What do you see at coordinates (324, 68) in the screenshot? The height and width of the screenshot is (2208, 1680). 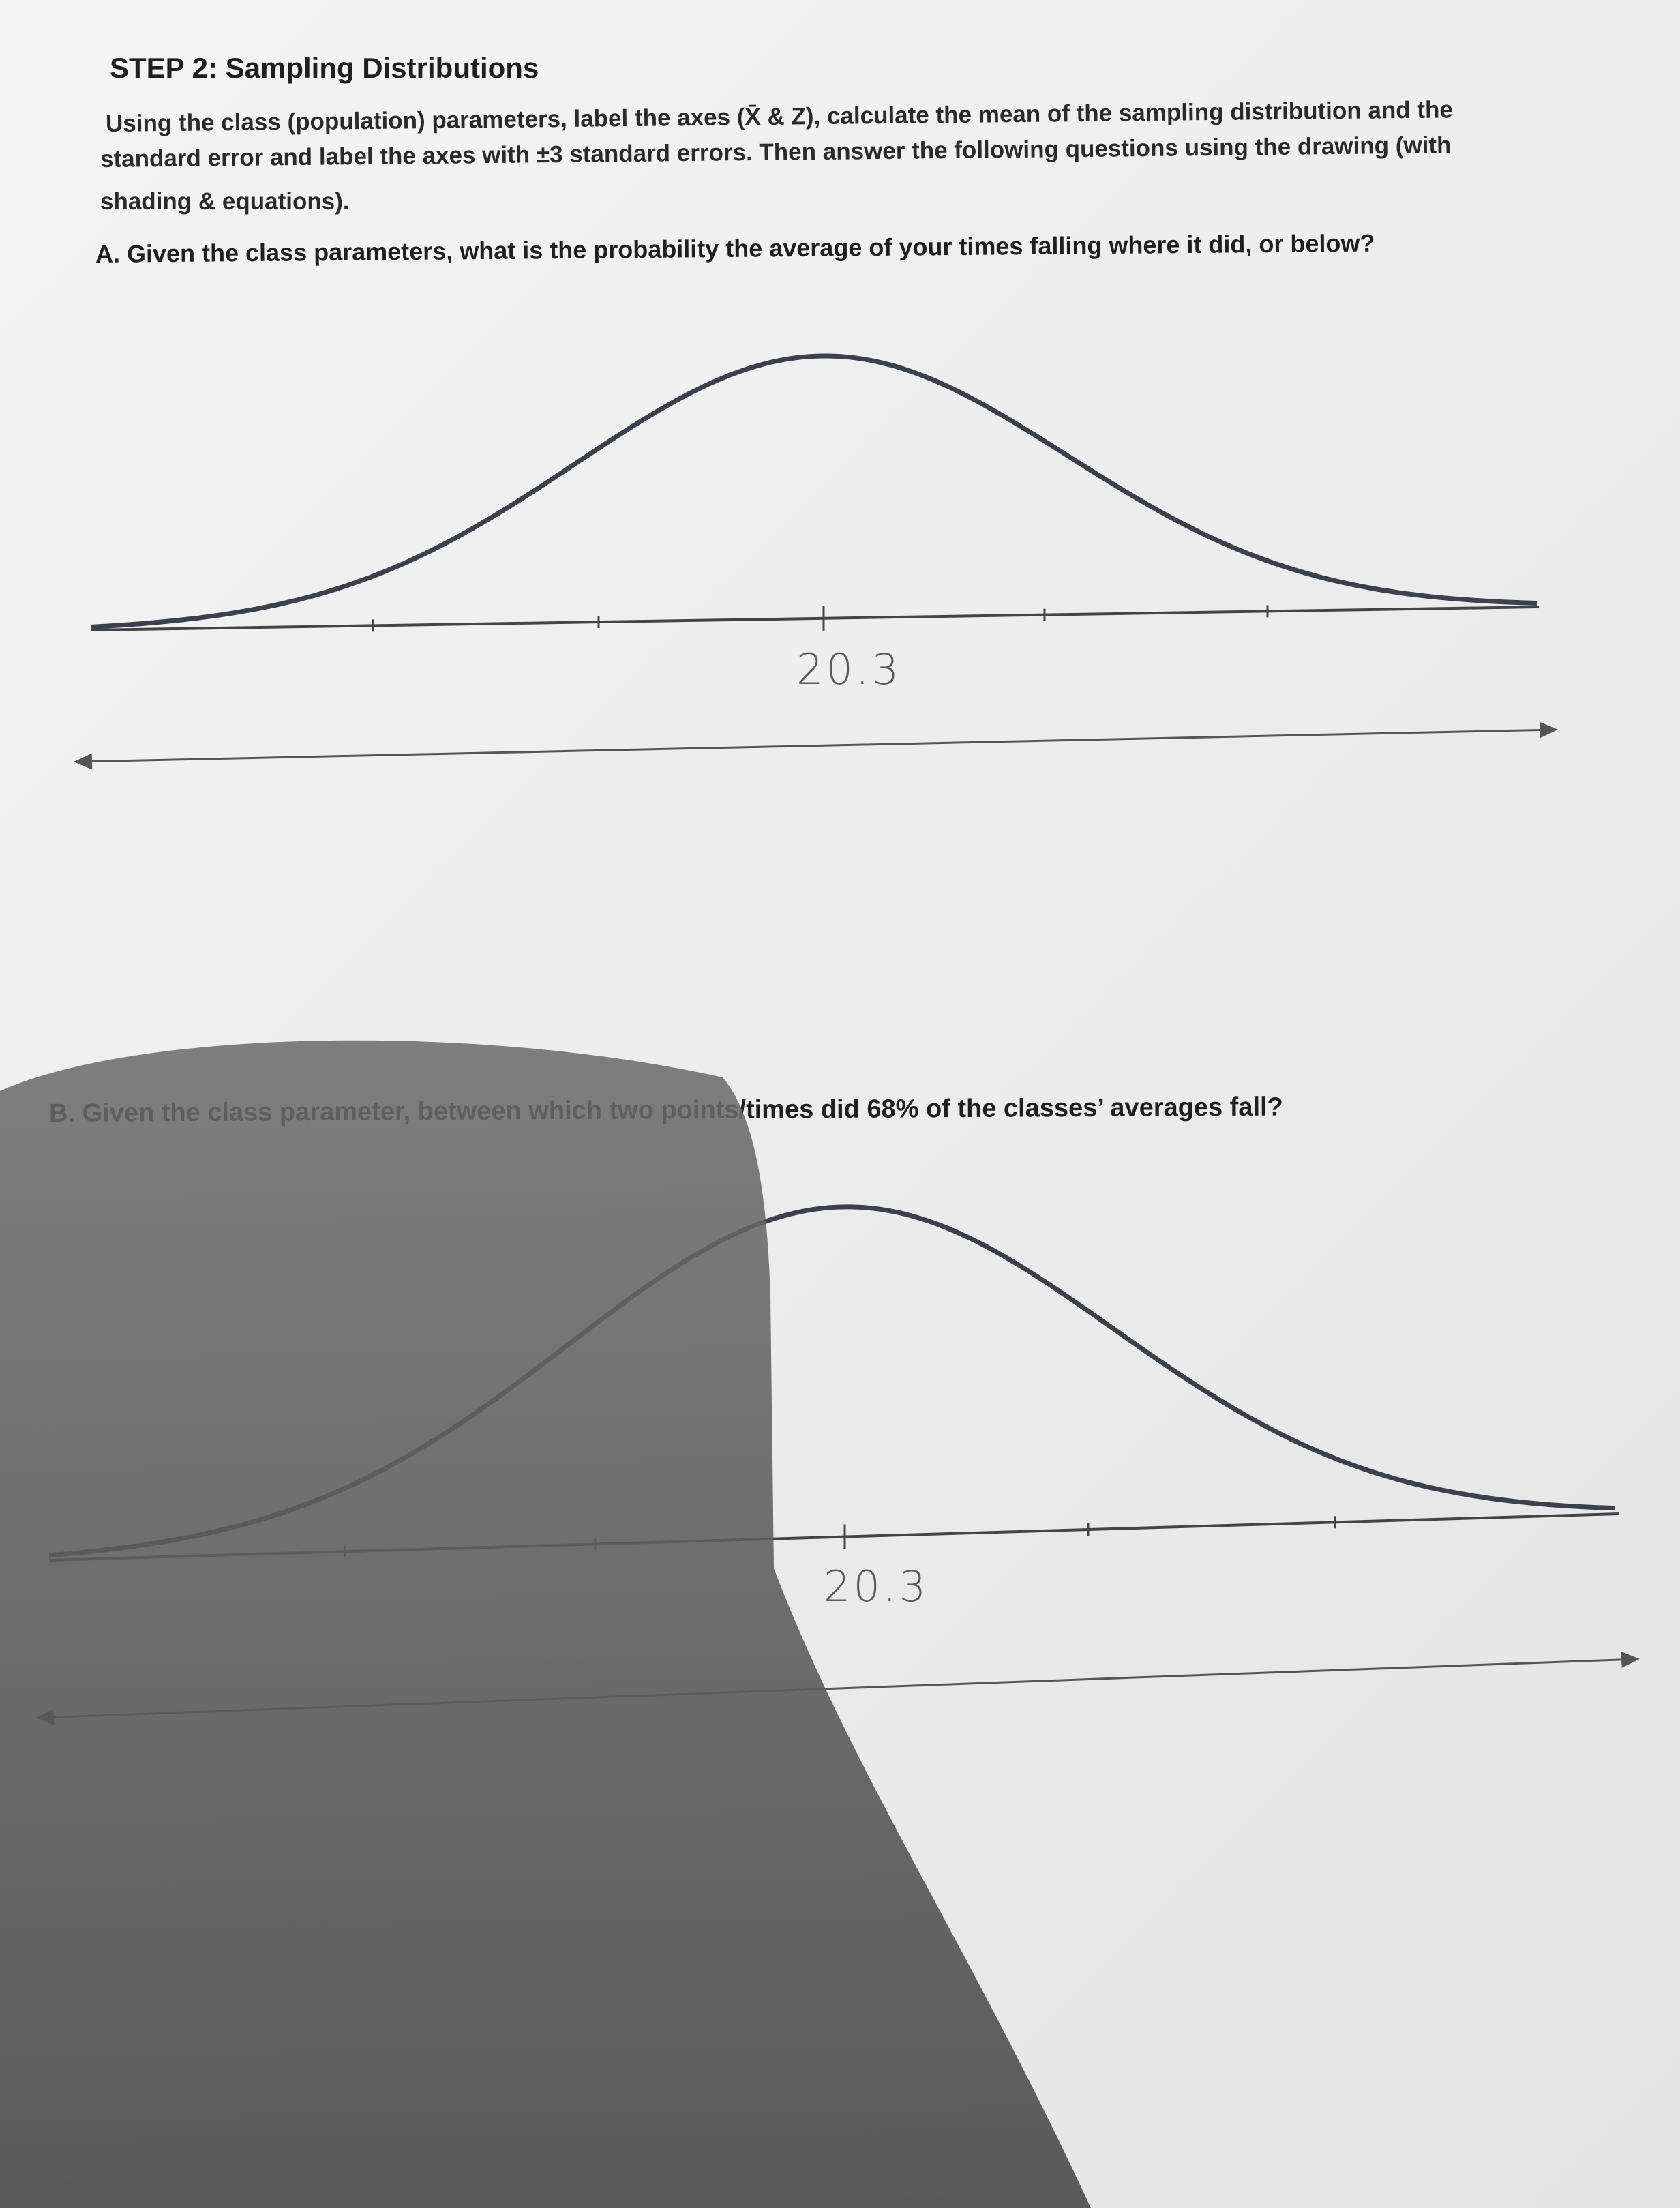 I see `title: STEP 2: Sampling Distributions` at bounding box center [324, 68].